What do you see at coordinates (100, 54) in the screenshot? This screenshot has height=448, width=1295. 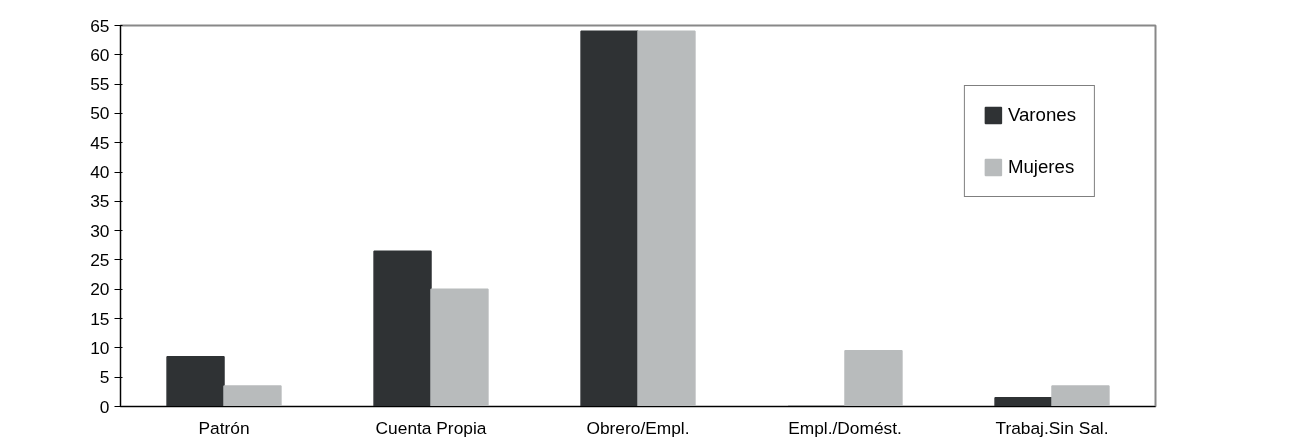 I see `y-tick-label: 60` at bounding box center [100, 54].